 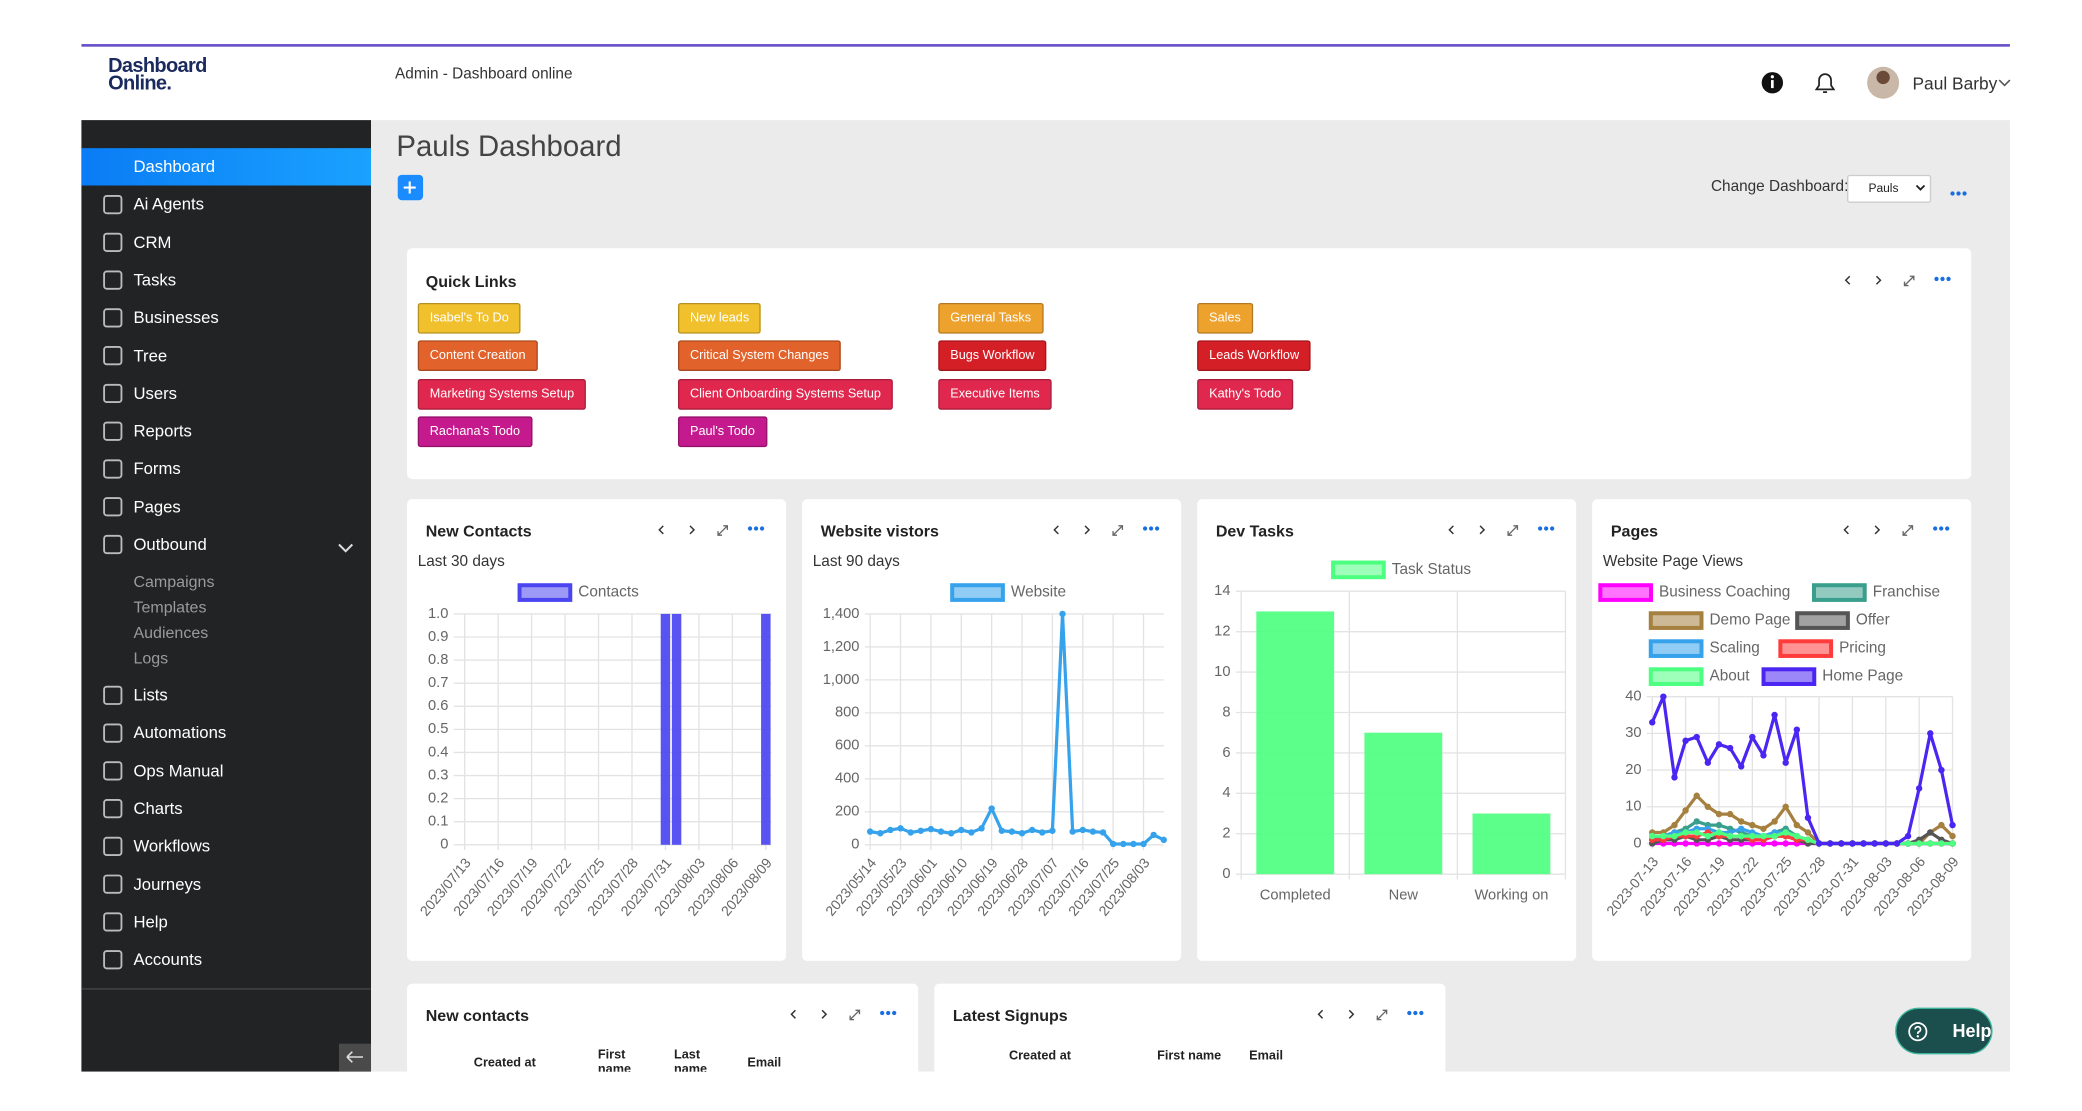 I want to click on help-button: Help, so click(x=1944, y=1030).